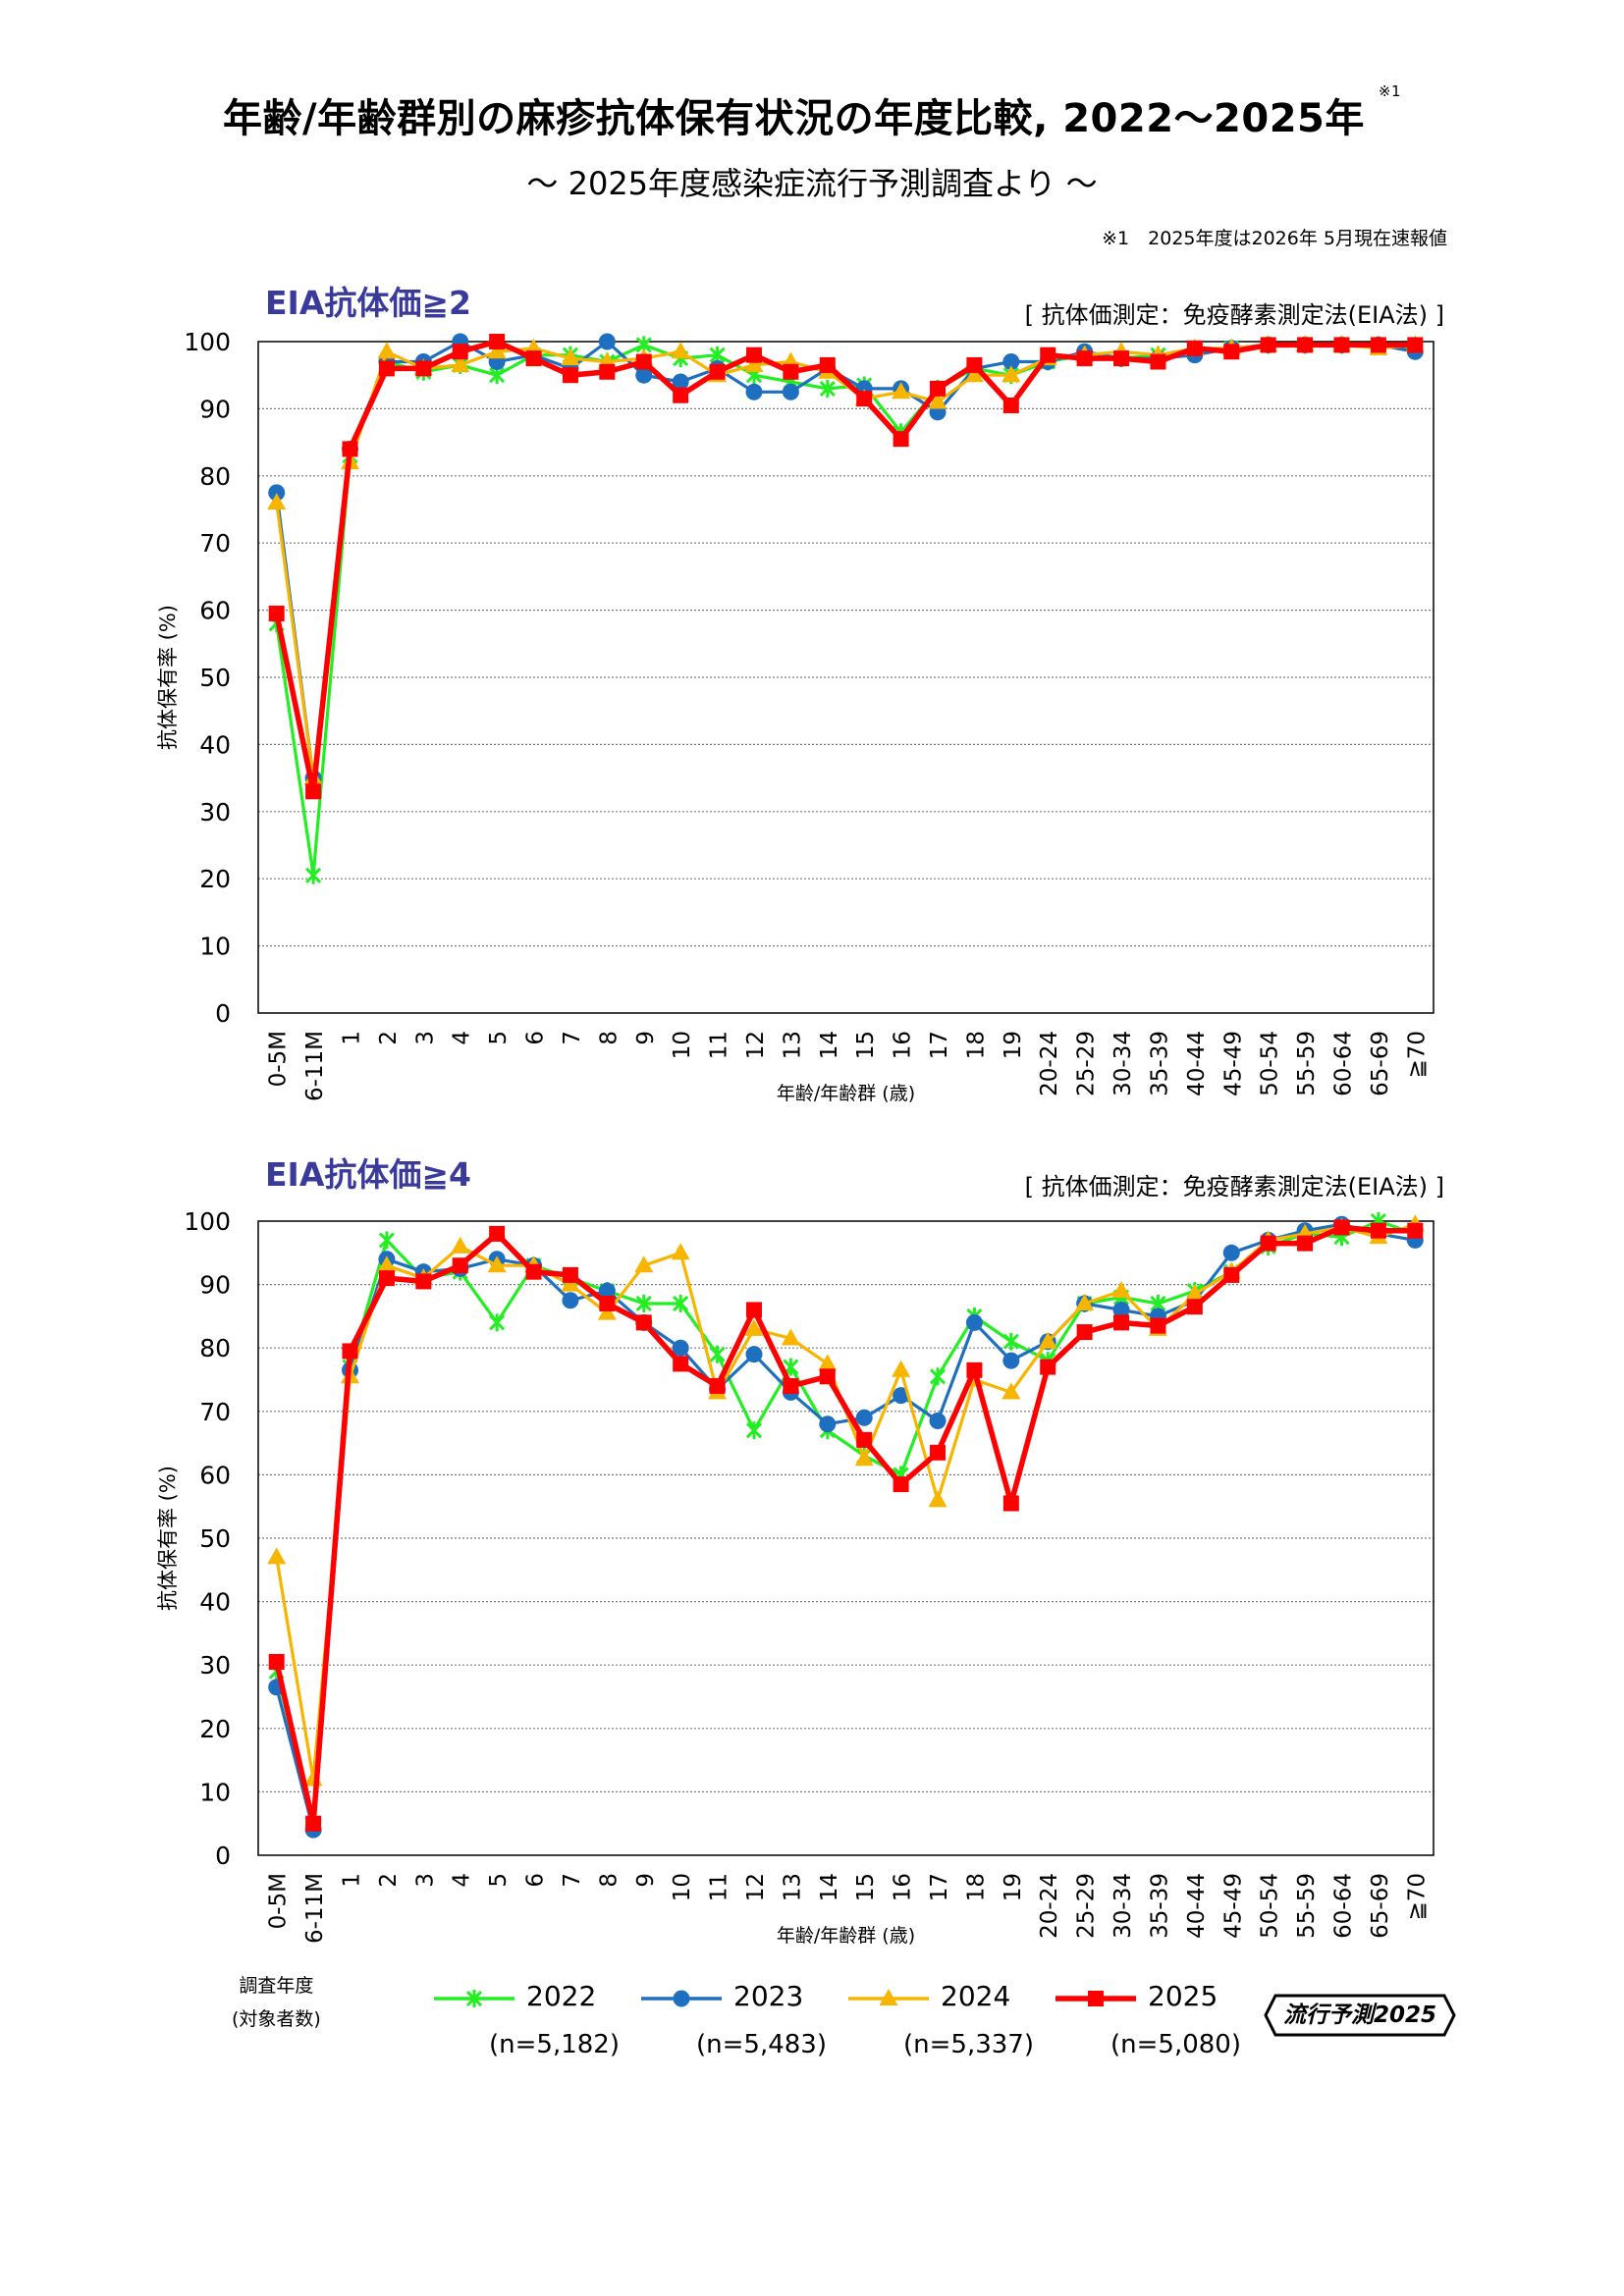  I want to click on chart2-xtick-label: 3, so click(425, 1880).